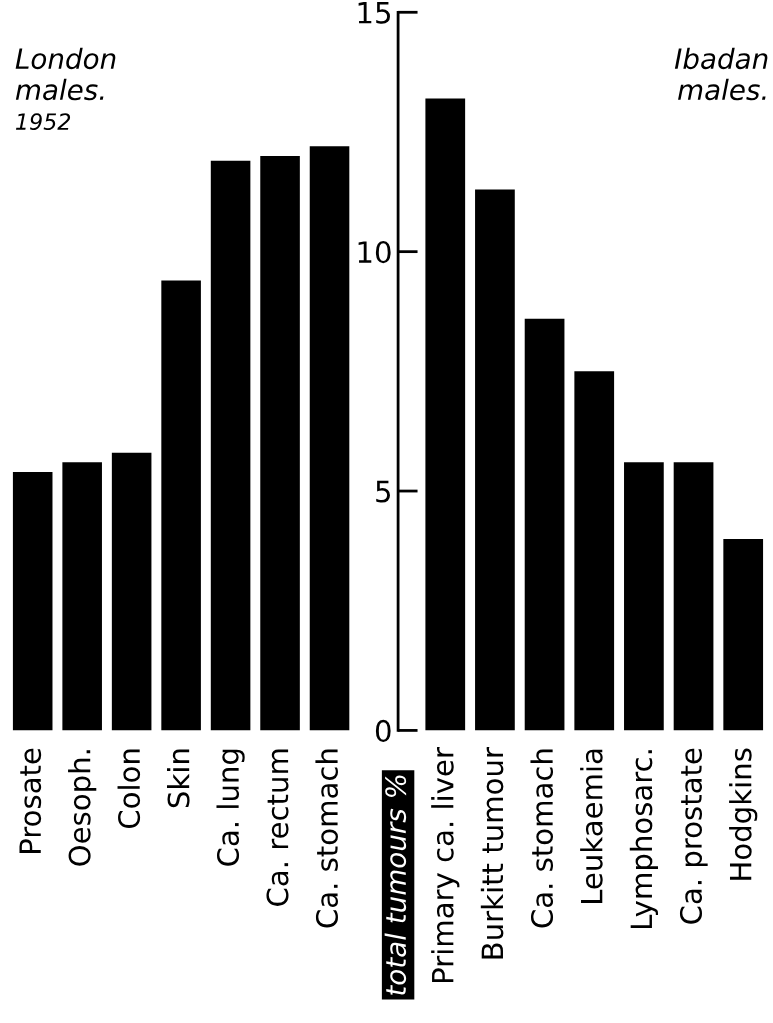 The width and height of the screenshot is (773, 1023). I want to click on y-tick-label: 15, so click(374, 13).